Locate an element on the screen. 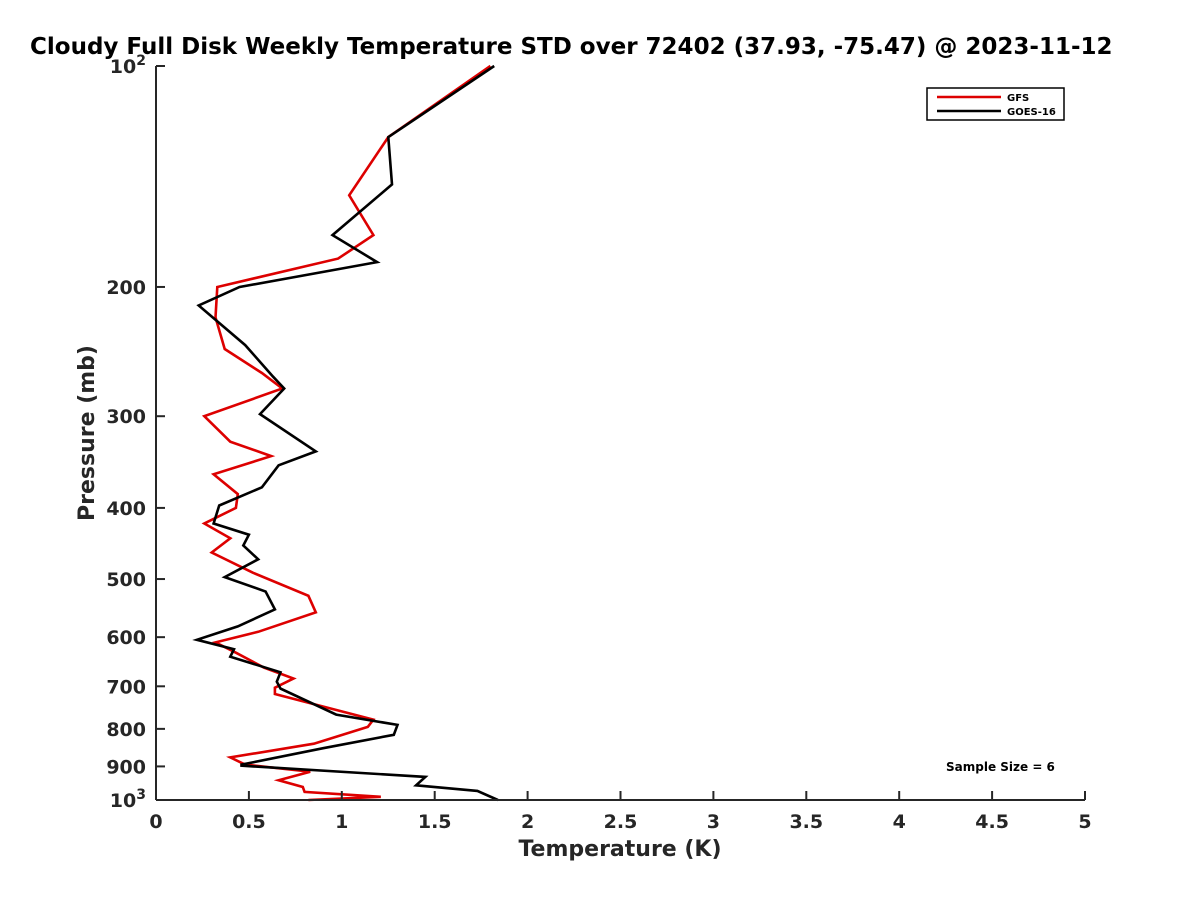  y-tick-label: 800 is located at coordinates (126, 730).